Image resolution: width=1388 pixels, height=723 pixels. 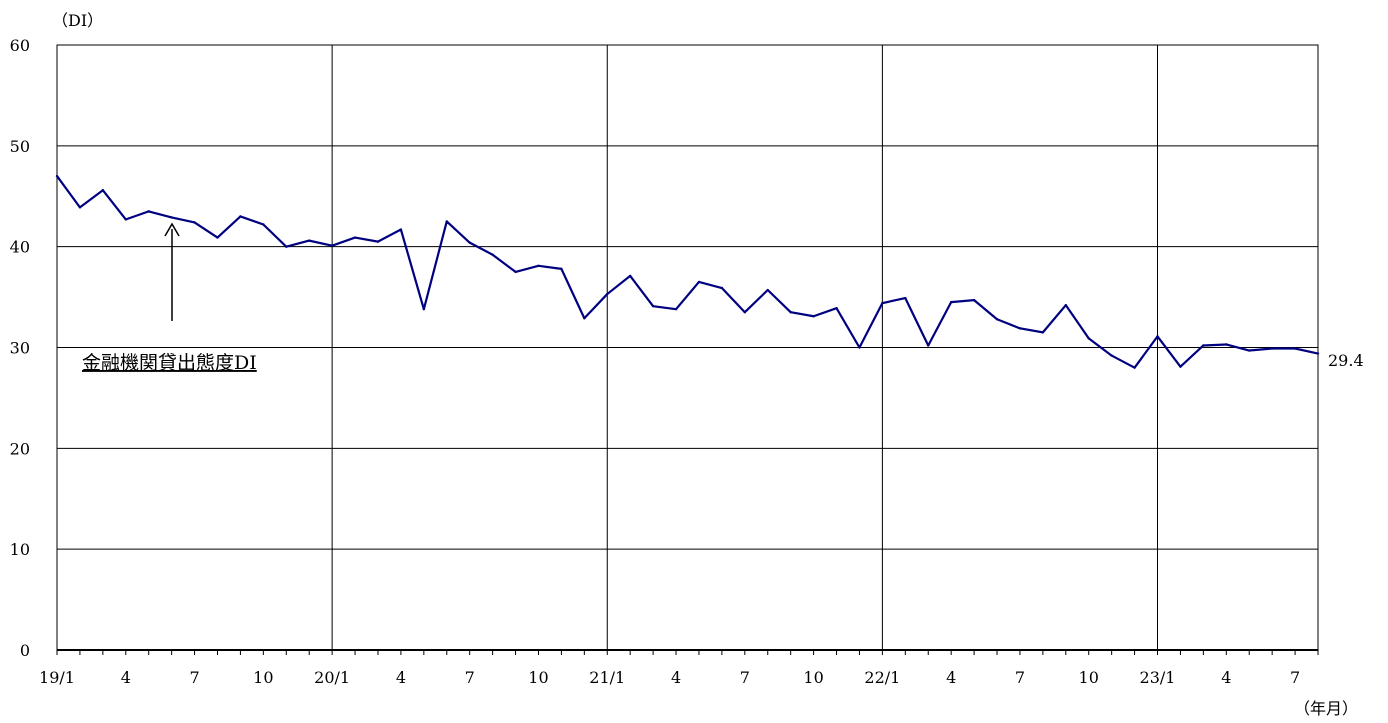 I want to click on x-axis-label: （年月）, so click(x=1326, y=708).